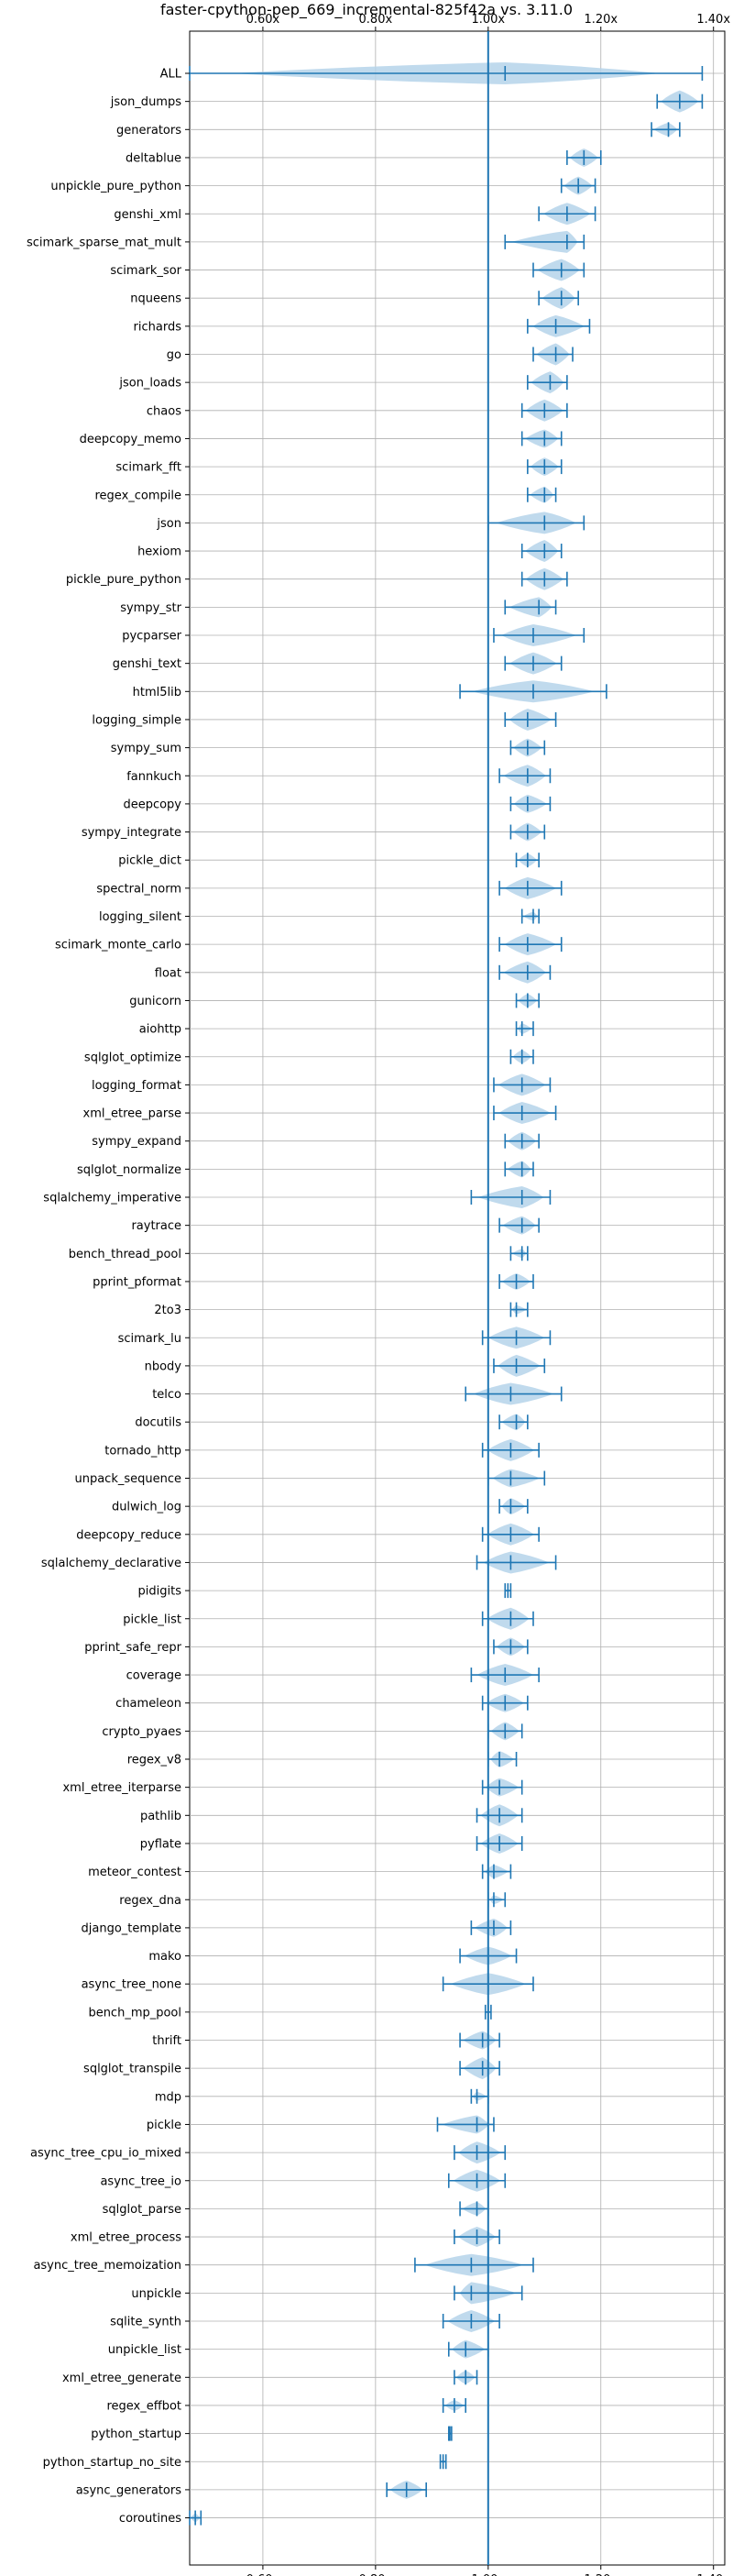 The height and width of the screenshot is (2576, 733). Describe the element at coordinates (168, 524) in the screenshot. I see `benchmark-label: json` at that location.